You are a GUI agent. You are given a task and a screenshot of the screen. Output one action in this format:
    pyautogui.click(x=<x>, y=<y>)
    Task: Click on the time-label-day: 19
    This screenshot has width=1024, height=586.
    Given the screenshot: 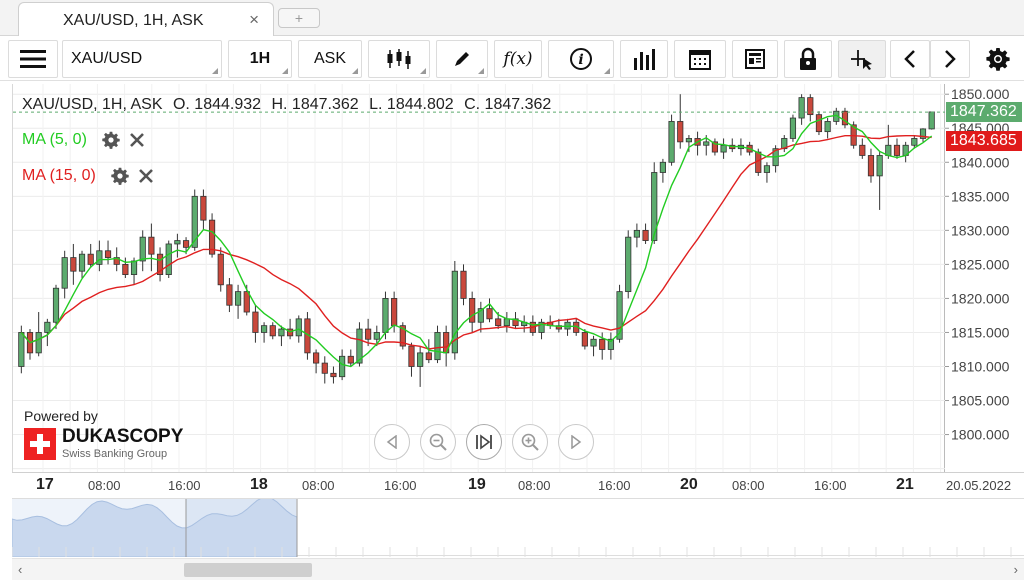 What is the action you would take?
    pyautogui.click(x=477, y=484)
    